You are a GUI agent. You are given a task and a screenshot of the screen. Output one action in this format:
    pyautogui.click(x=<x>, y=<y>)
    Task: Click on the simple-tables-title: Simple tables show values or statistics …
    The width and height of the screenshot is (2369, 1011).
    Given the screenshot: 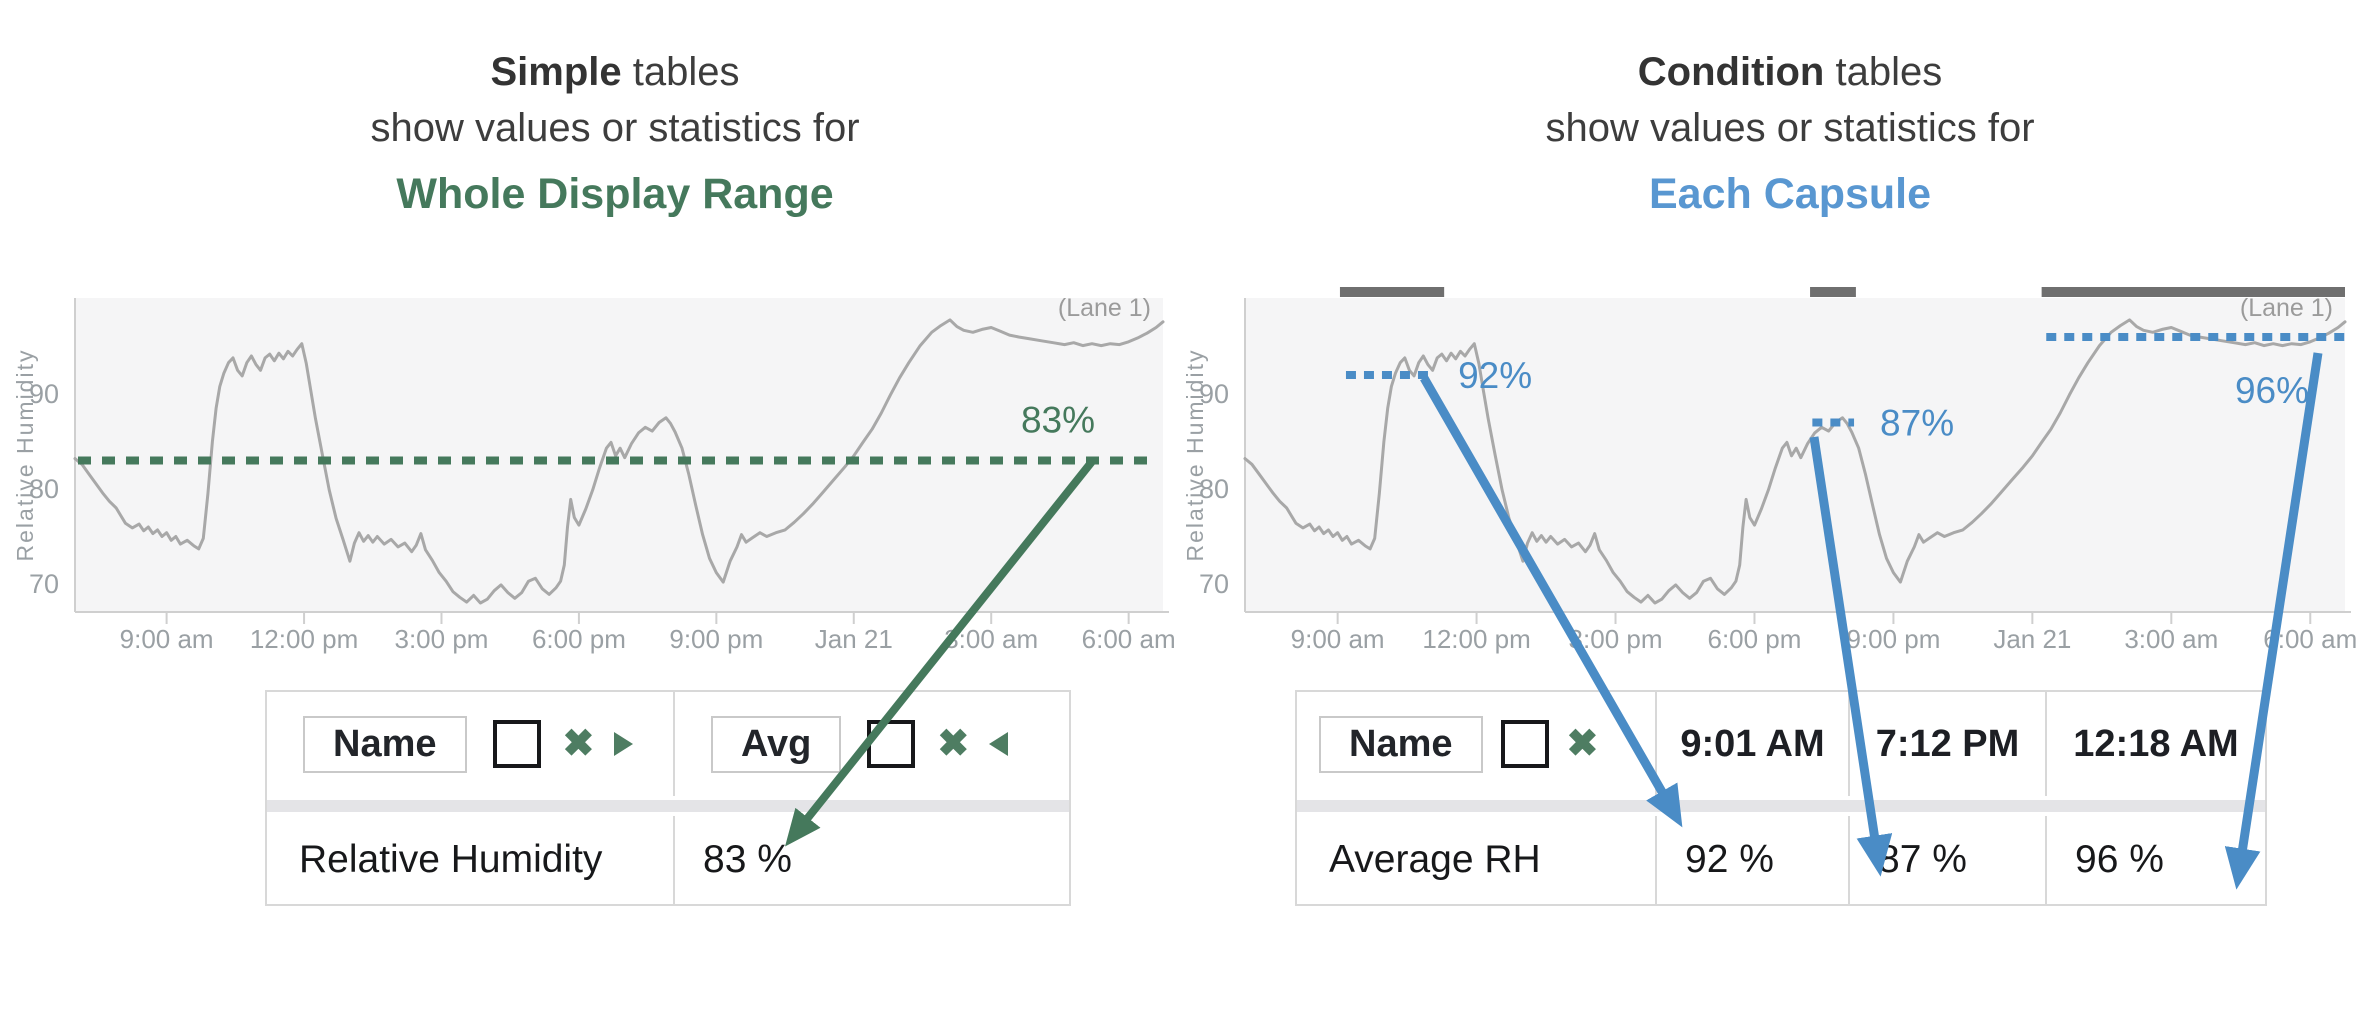 What is the action you would take?
    pyautogui.click(x=615, y=133)
    